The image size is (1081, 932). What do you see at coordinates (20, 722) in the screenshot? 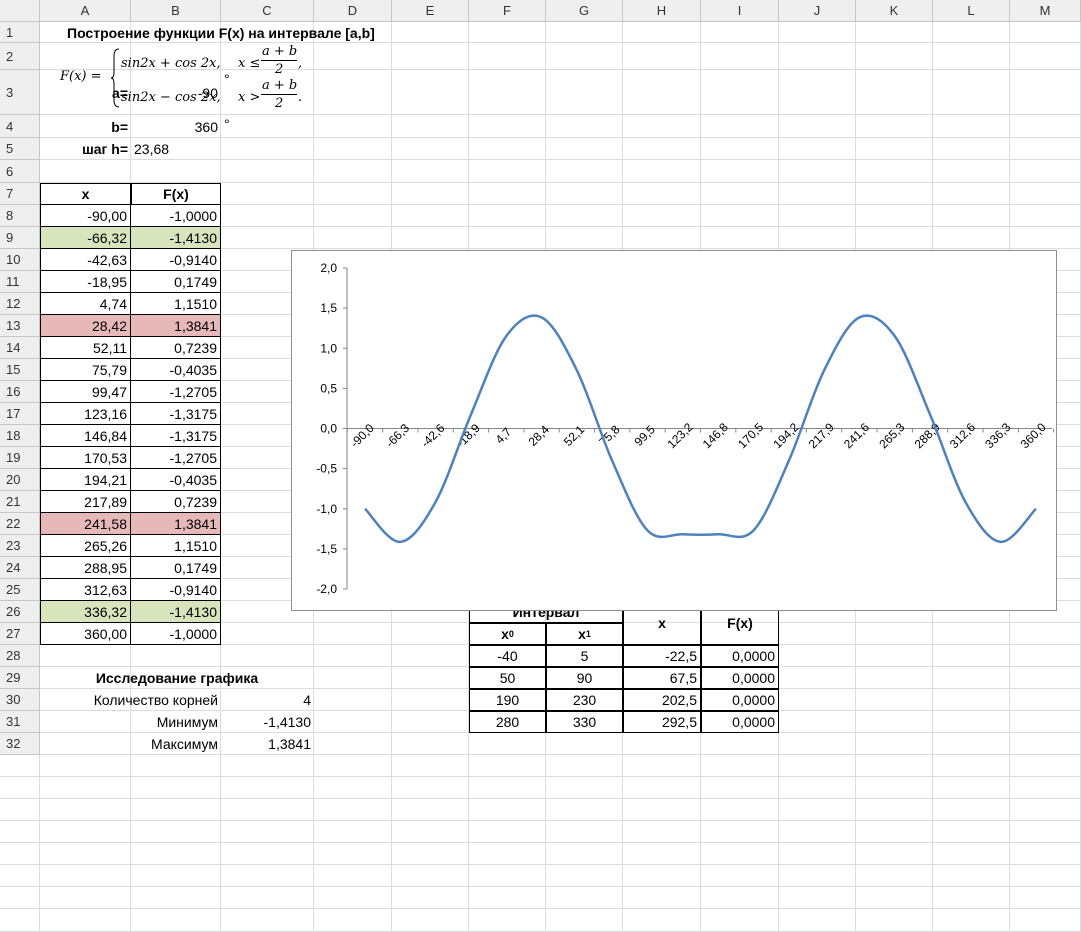
I see `row-header-31: 31` at bounding box center [20, 722].